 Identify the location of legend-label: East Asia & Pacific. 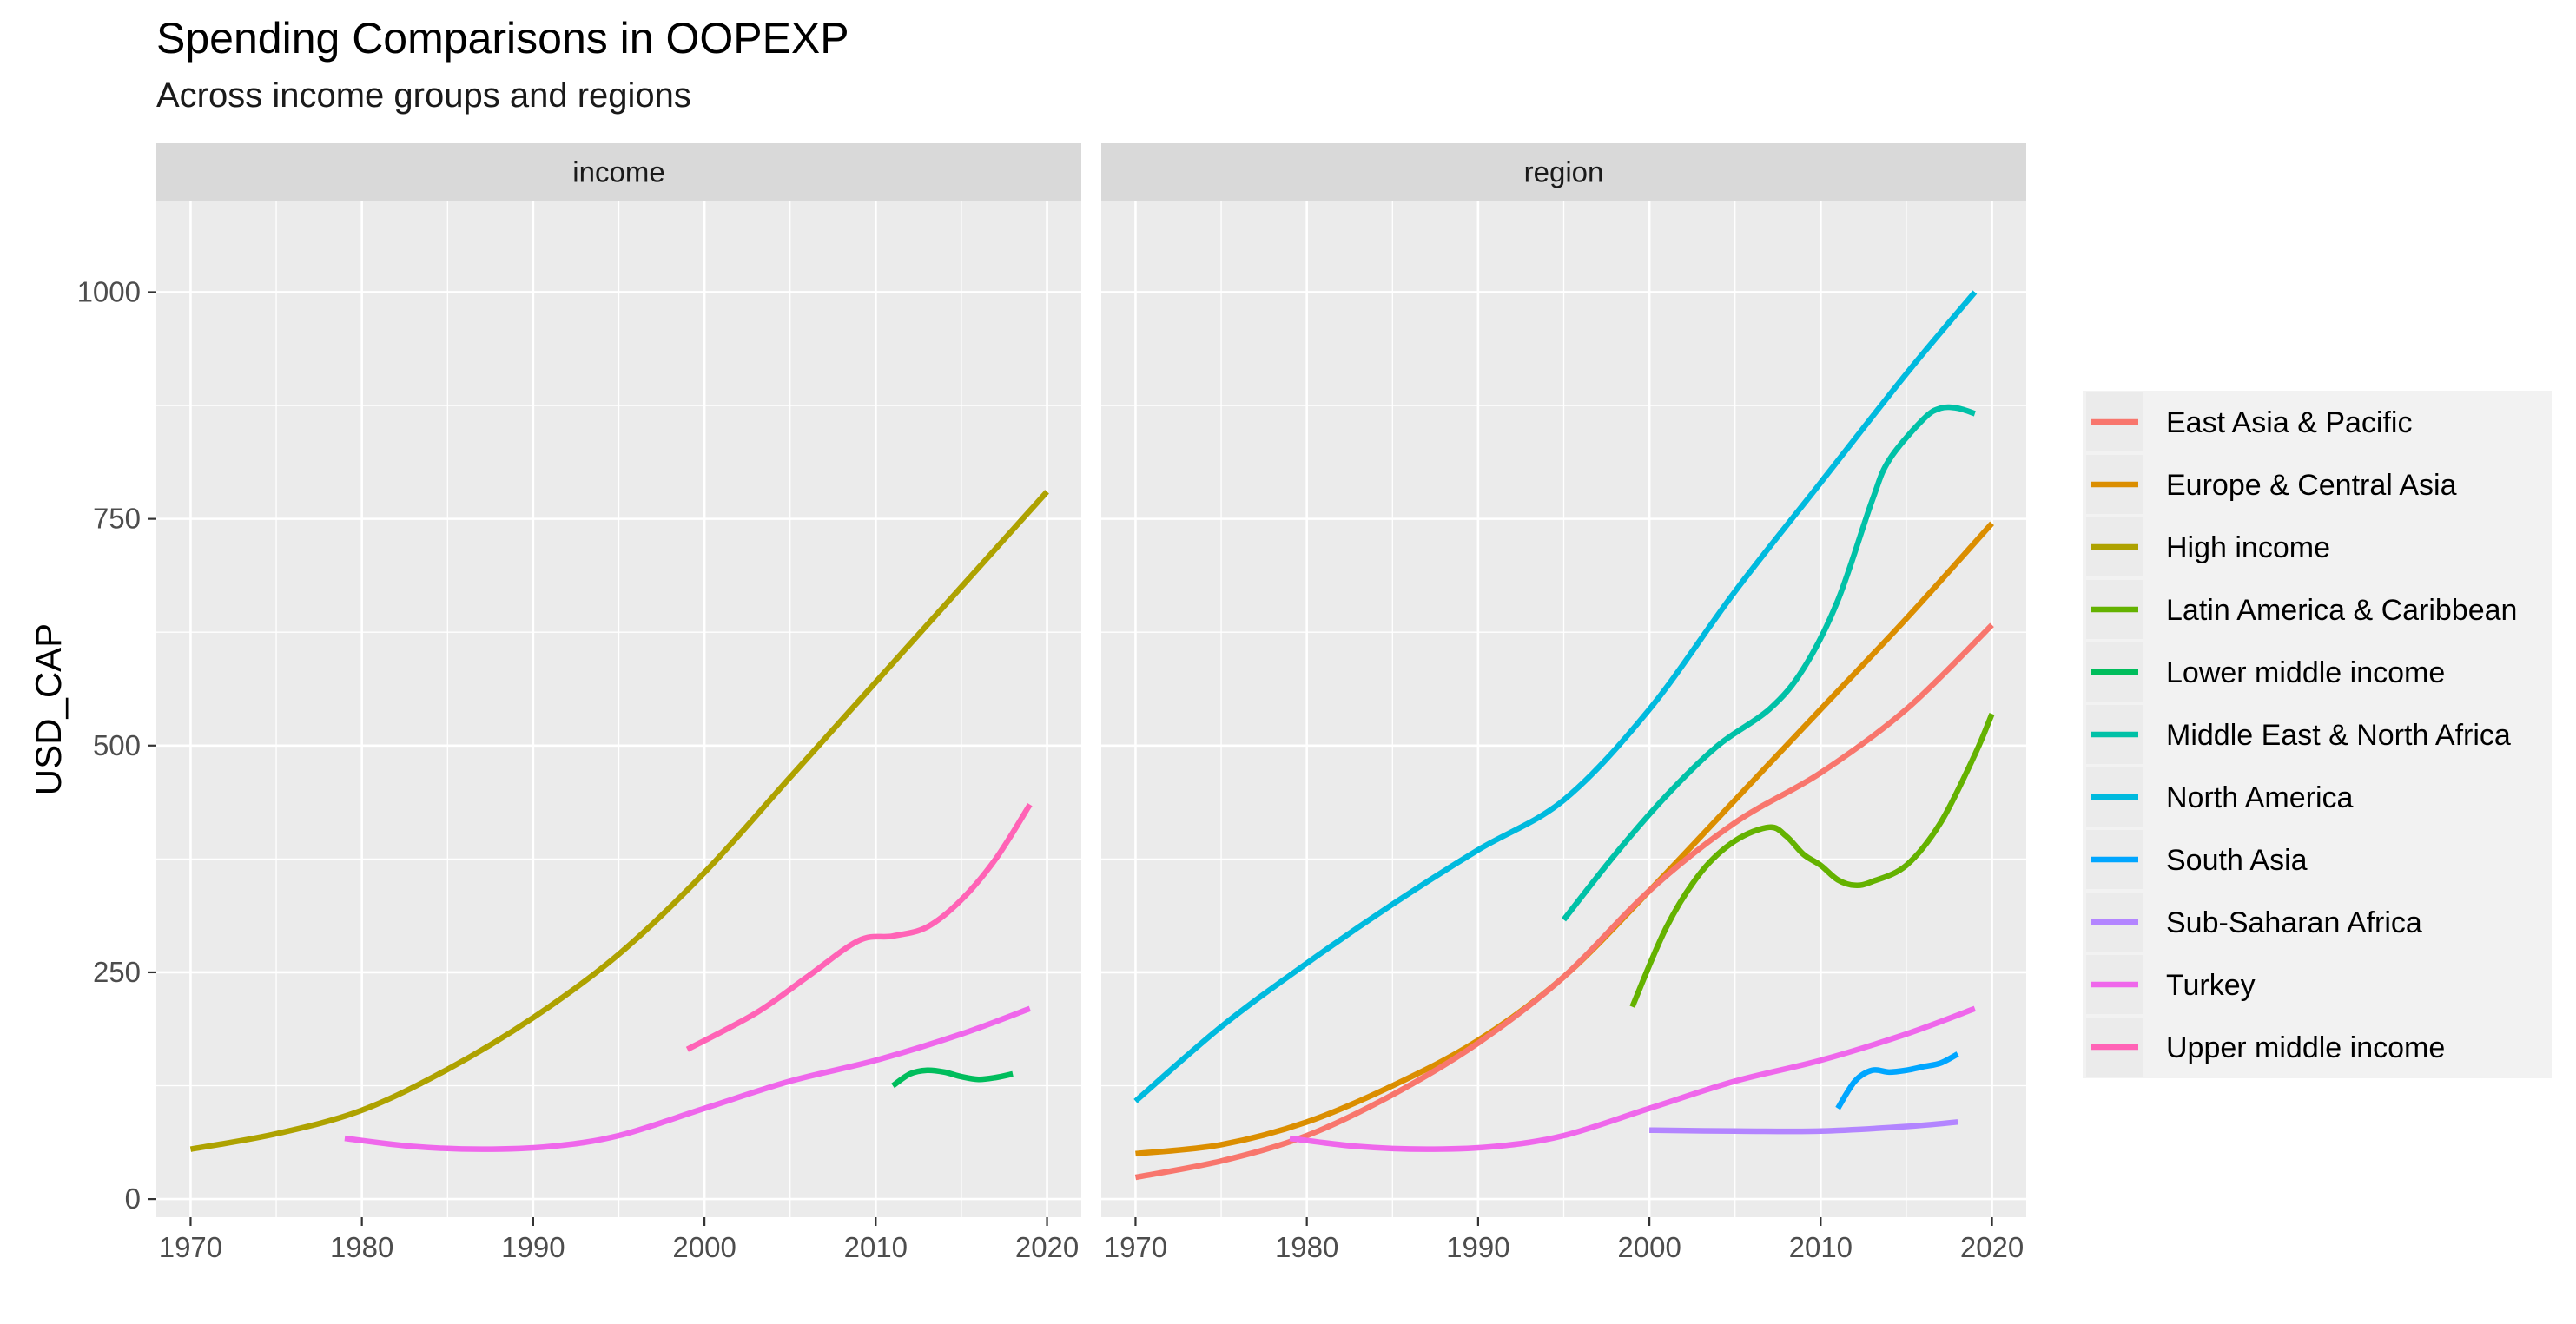
(2289, 423).